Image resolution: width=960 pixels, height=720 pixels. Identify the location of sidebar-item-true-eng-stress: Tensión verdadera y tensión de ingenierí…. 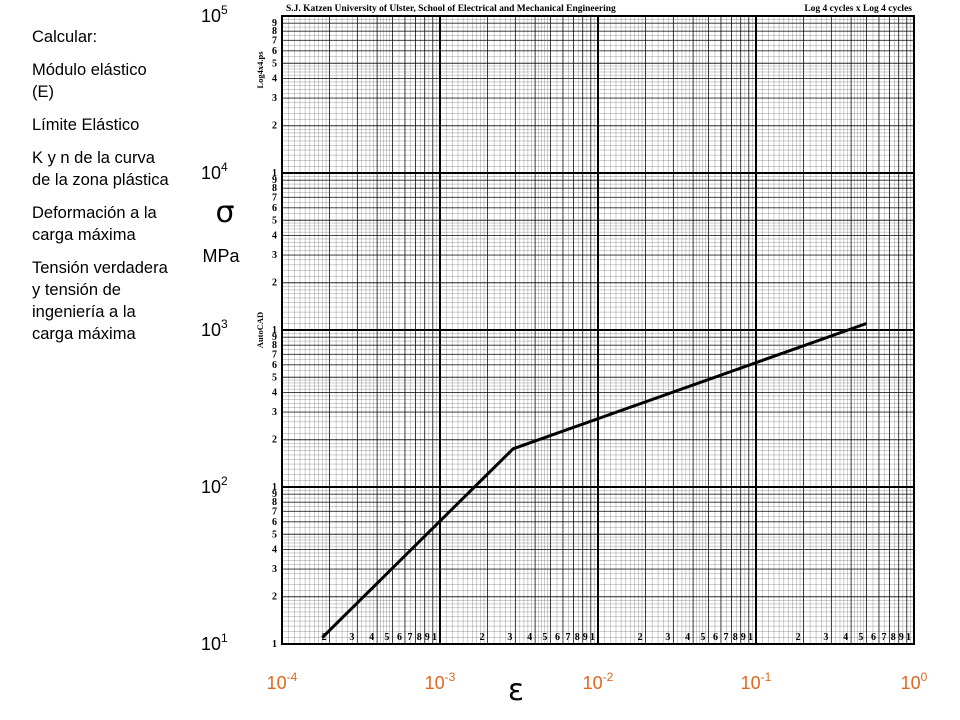
(100, 301).